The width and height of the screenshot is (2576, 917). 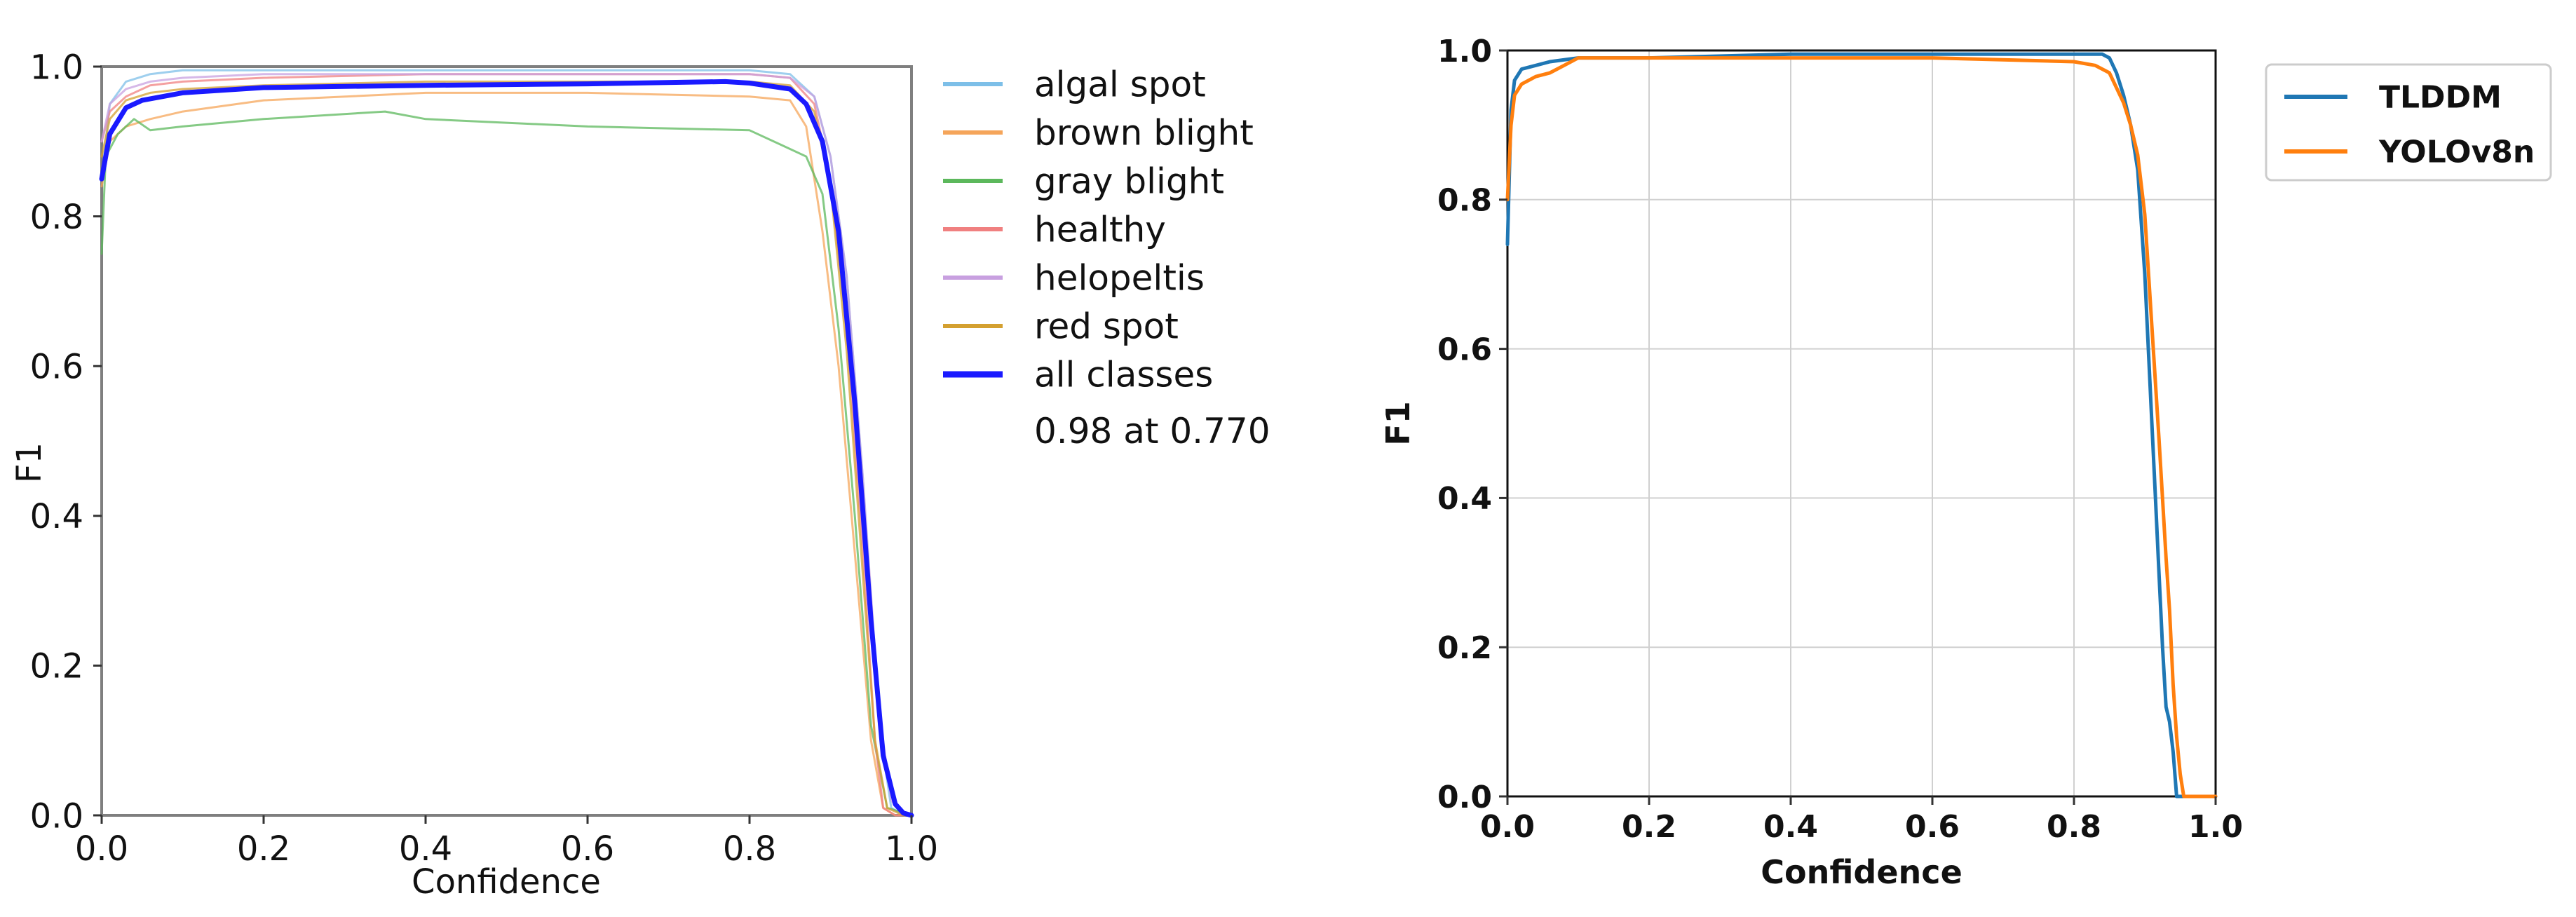 I want to click on legend-label: gray blight, so click(x=1129, y=182).